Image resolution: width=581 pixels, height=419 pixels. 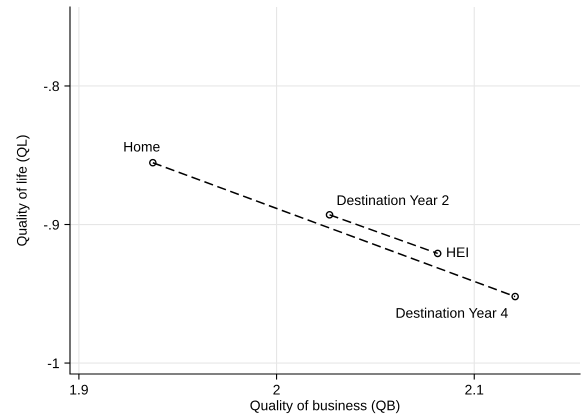 What do you see at coordinates (457, 253) in the screenshot?
I see `annotation: HEI` at bounding box center [457, 253].